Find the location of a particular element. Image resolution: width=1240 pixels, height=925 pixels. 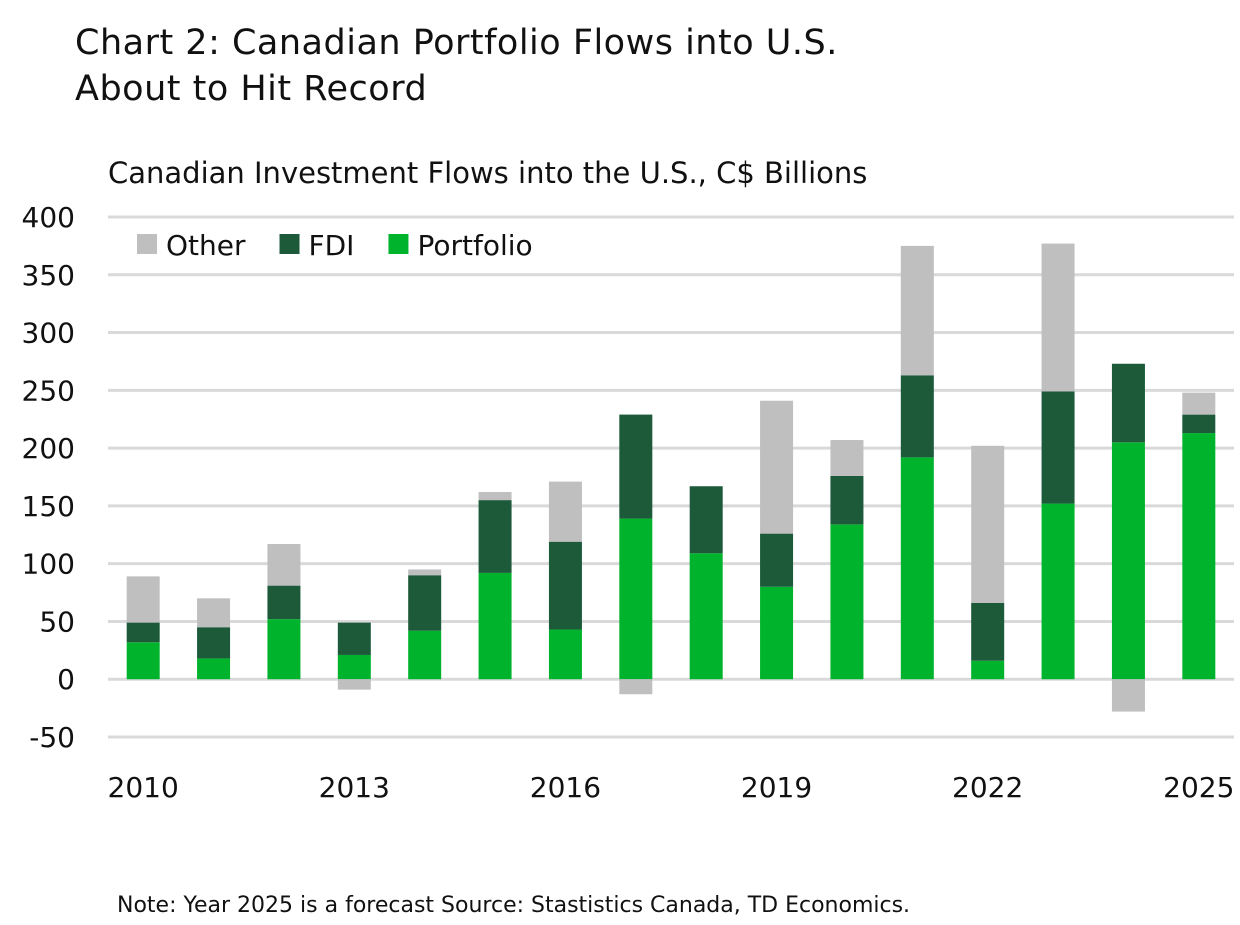

legend-label-portfolio: Portfolio is located at coordinates (474, 245).